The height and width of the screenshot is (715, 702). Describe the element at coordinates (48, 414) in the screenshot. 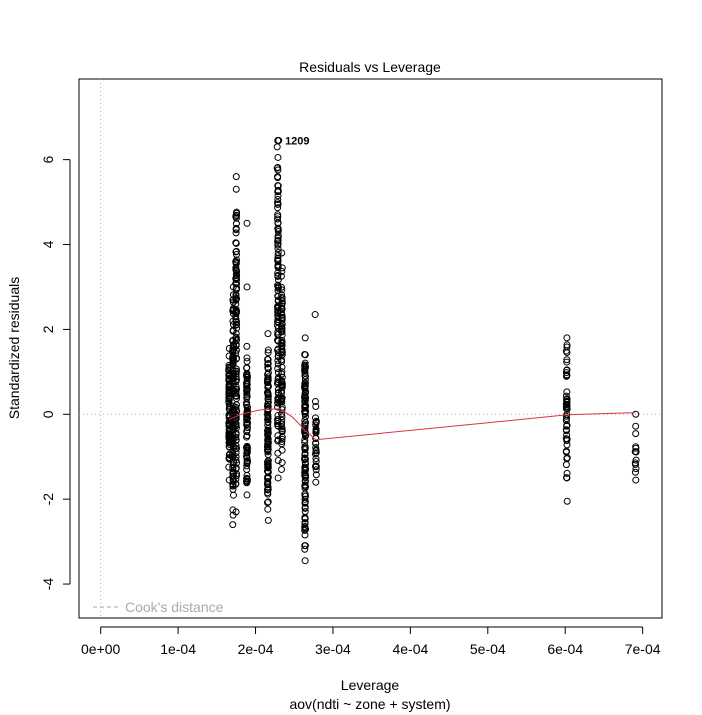

I see `y-tick-label: 0` at that location.